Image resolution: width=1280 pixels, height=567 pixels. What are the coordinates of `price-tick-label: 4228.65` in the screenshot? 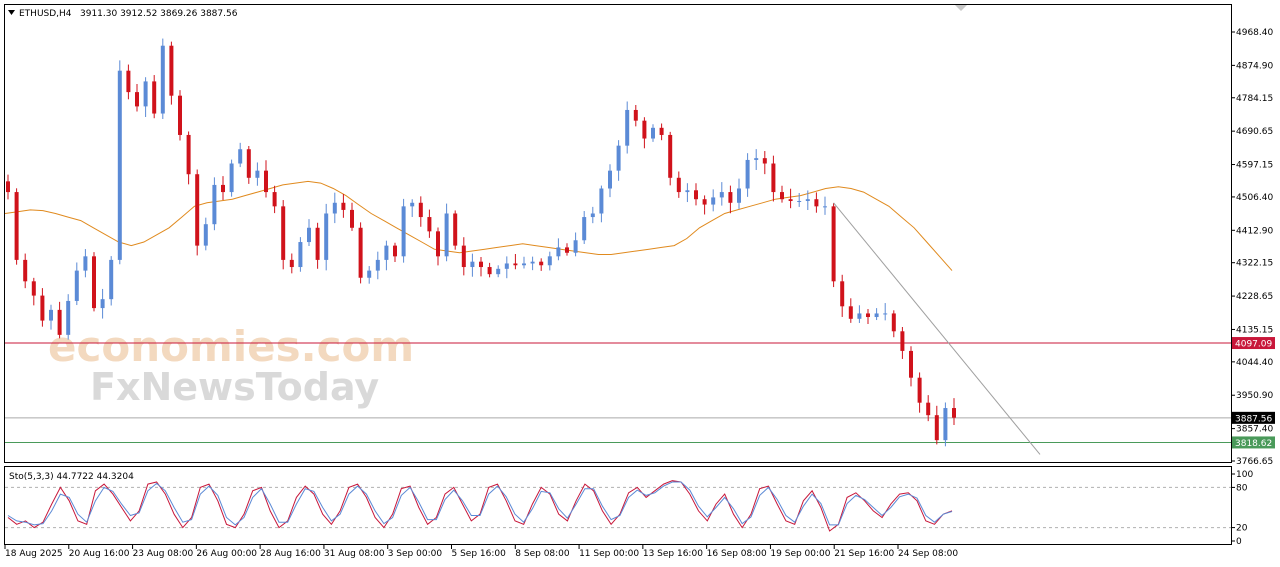 It's located at (1254, 297).